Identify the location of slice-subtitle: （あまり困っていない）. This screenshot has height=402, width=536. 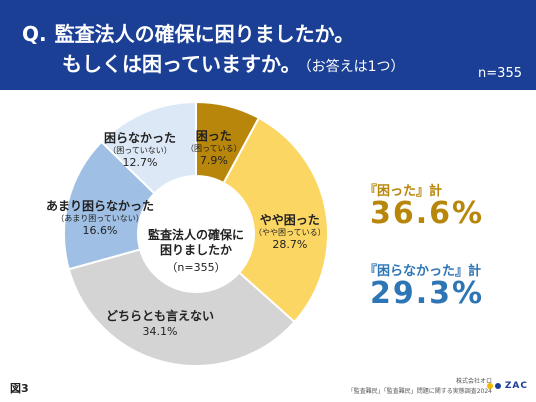
(100, 218).